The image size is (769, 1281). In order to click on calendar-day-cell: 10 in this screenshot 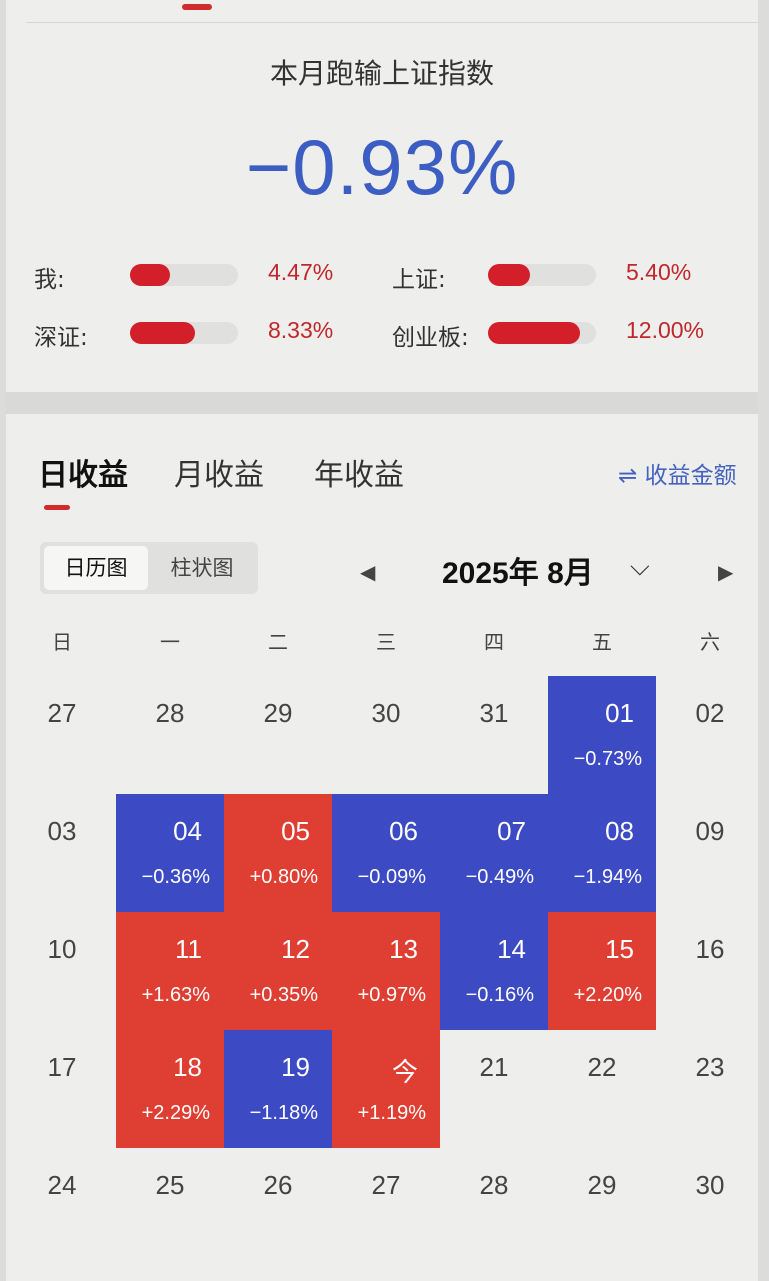, I will do `click(62, 971)`.